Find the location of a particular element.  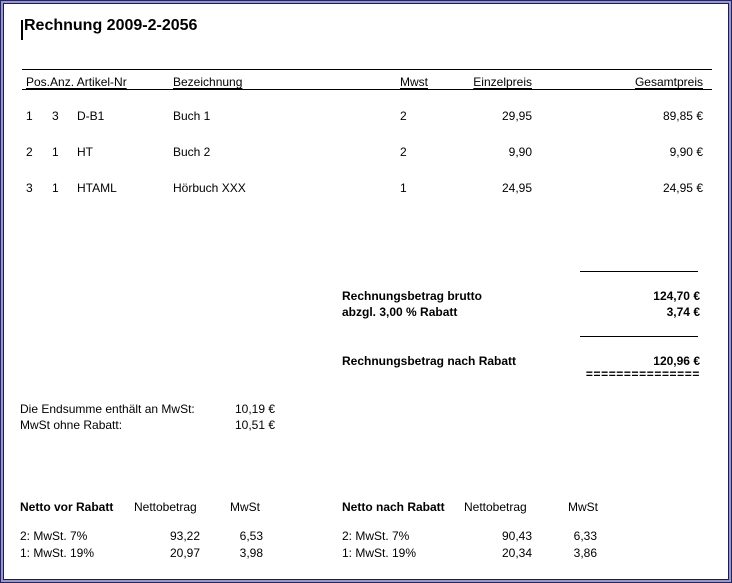

invoice-title: Rechnung 2009-2-2056 is located at coordinates (111, 25).